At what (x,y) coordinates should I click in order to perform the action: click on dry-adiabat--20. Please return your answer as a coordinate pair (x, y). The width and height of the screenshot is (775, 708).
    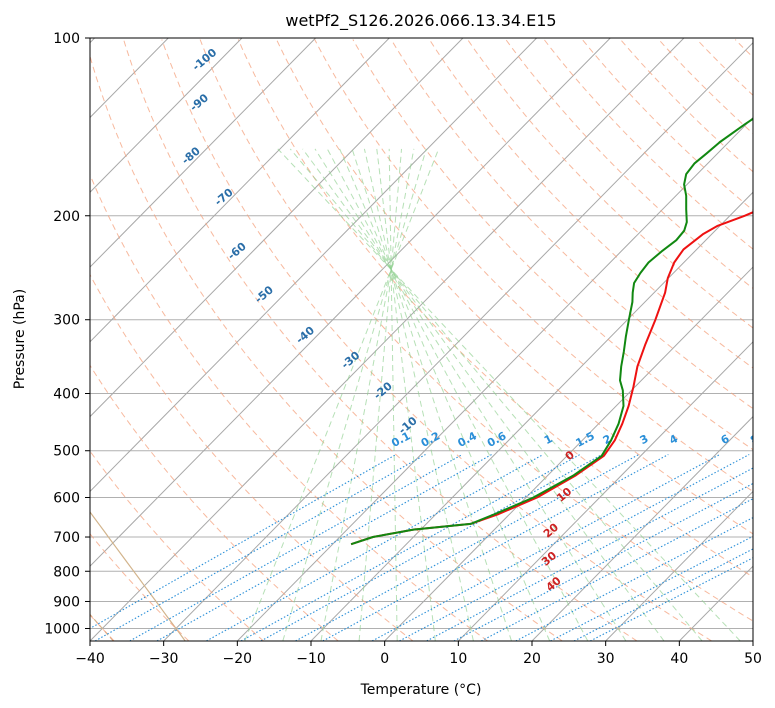
    Looking at the image, I should click on (177, 545).